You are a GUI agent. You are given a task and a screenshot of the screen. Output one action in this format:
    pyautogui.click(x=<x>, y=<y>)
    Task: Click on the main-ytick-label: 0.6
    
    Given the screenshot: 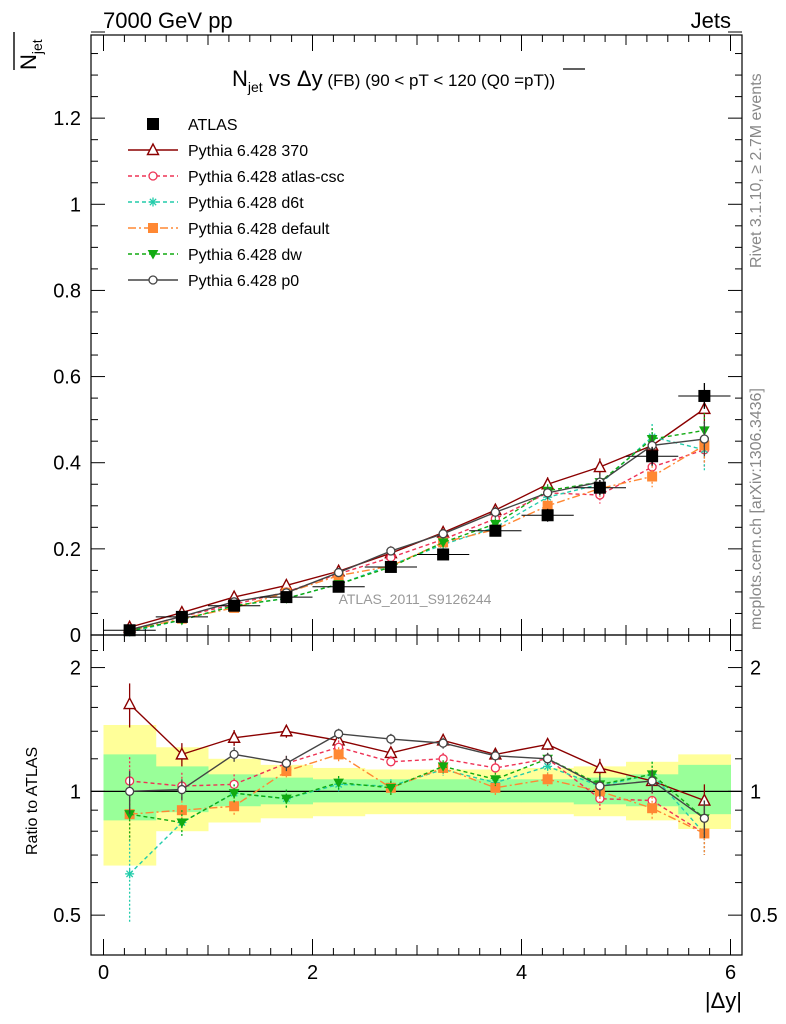 What is the action you would take?
    pyautogui.click(x=67, y=378)
    